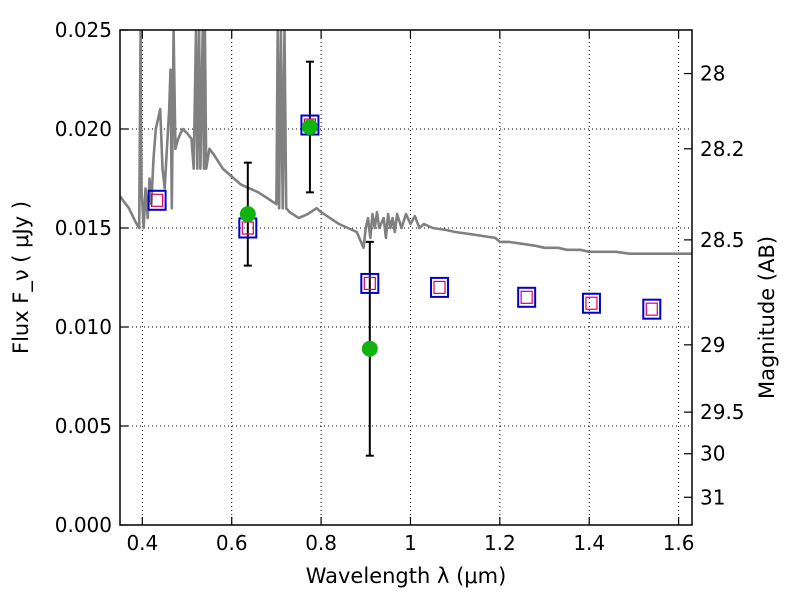 This screenshot has height=605, width=800. What do you see at coordinates (722, 149) in the screenshot?
I see `y2-tick-label: 28.2` at bounding box center [722, 149].